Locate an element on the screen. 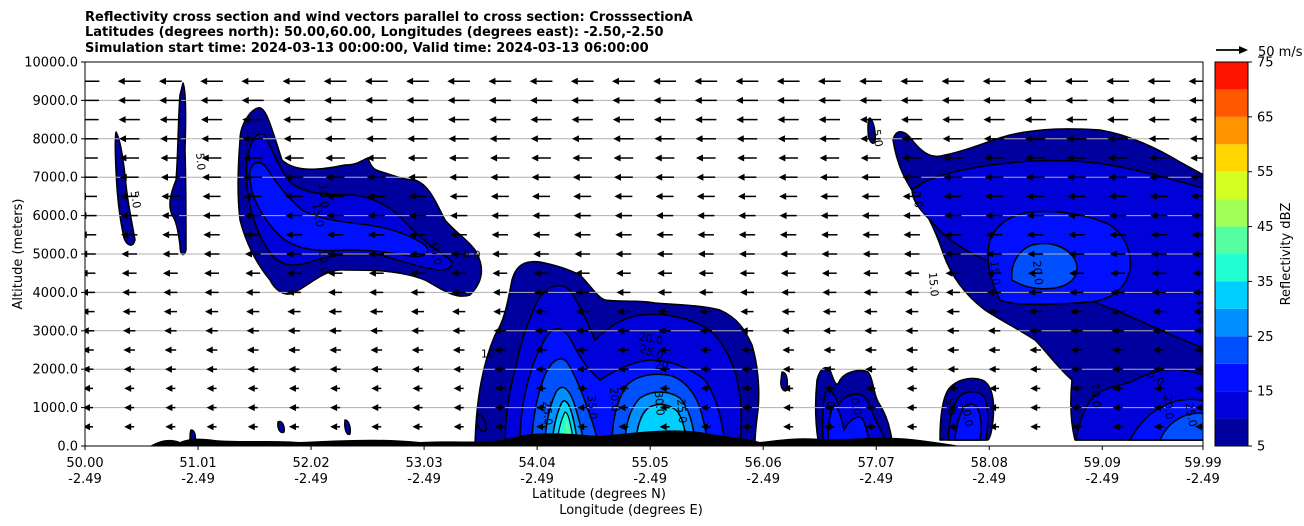  colorbar-tick-label: 15 is located at coordinates (1265, 392).